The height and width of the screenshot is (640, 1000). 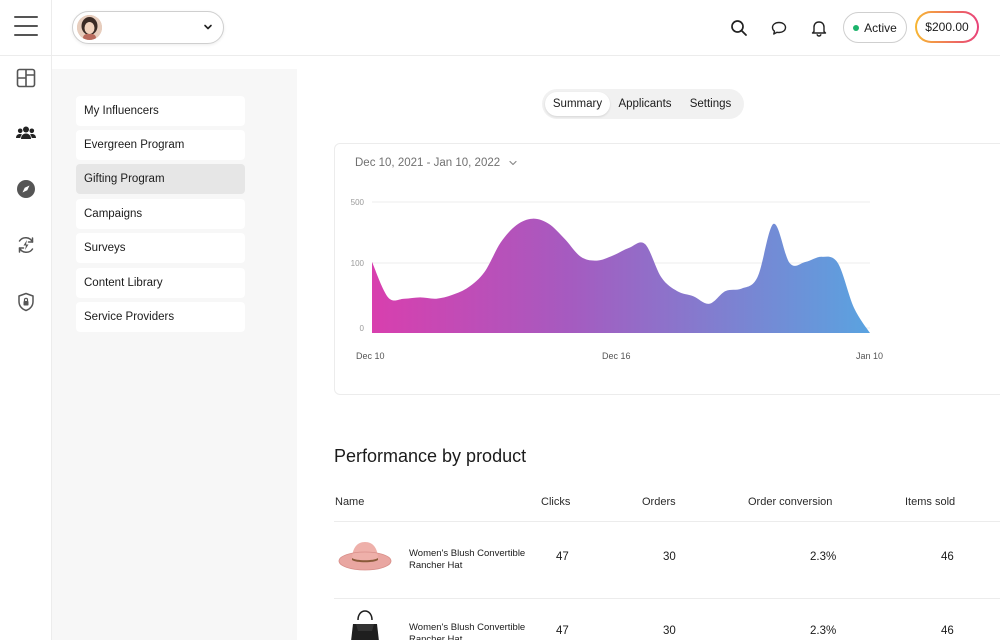 What do you see at coordinates (350, 502) in the screenshot?
I see `column-header-name: Name` at bounding box center [350, 502].